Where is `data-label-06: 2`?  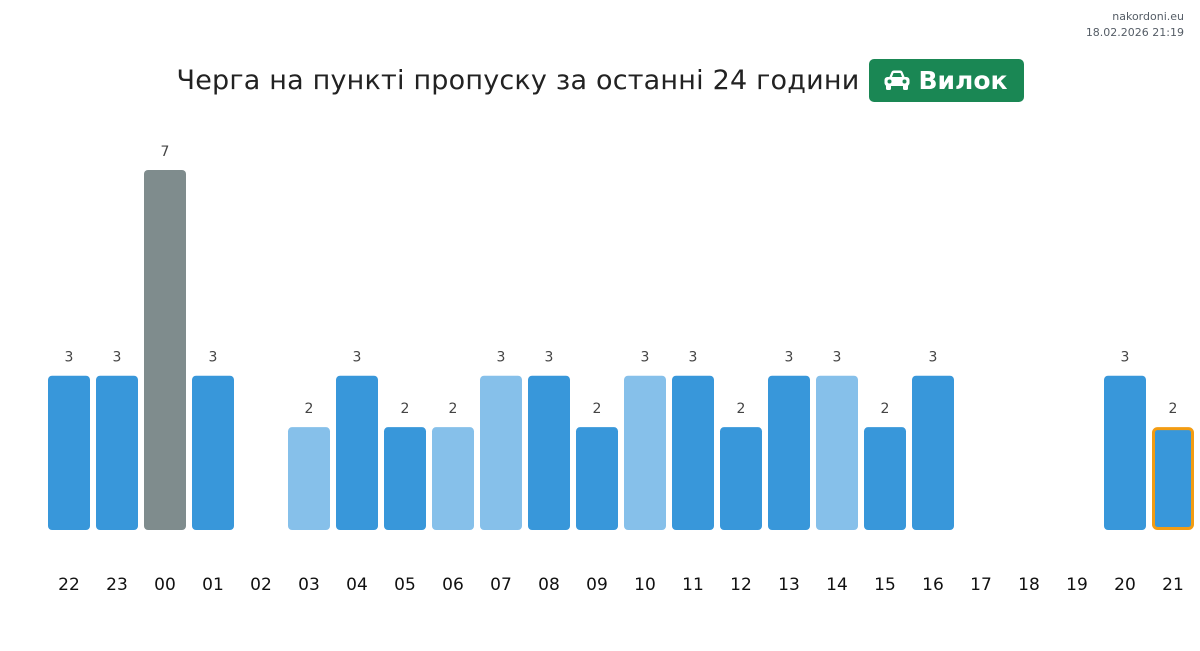
data-label-06: 2 is located at coordinates (453, 409).